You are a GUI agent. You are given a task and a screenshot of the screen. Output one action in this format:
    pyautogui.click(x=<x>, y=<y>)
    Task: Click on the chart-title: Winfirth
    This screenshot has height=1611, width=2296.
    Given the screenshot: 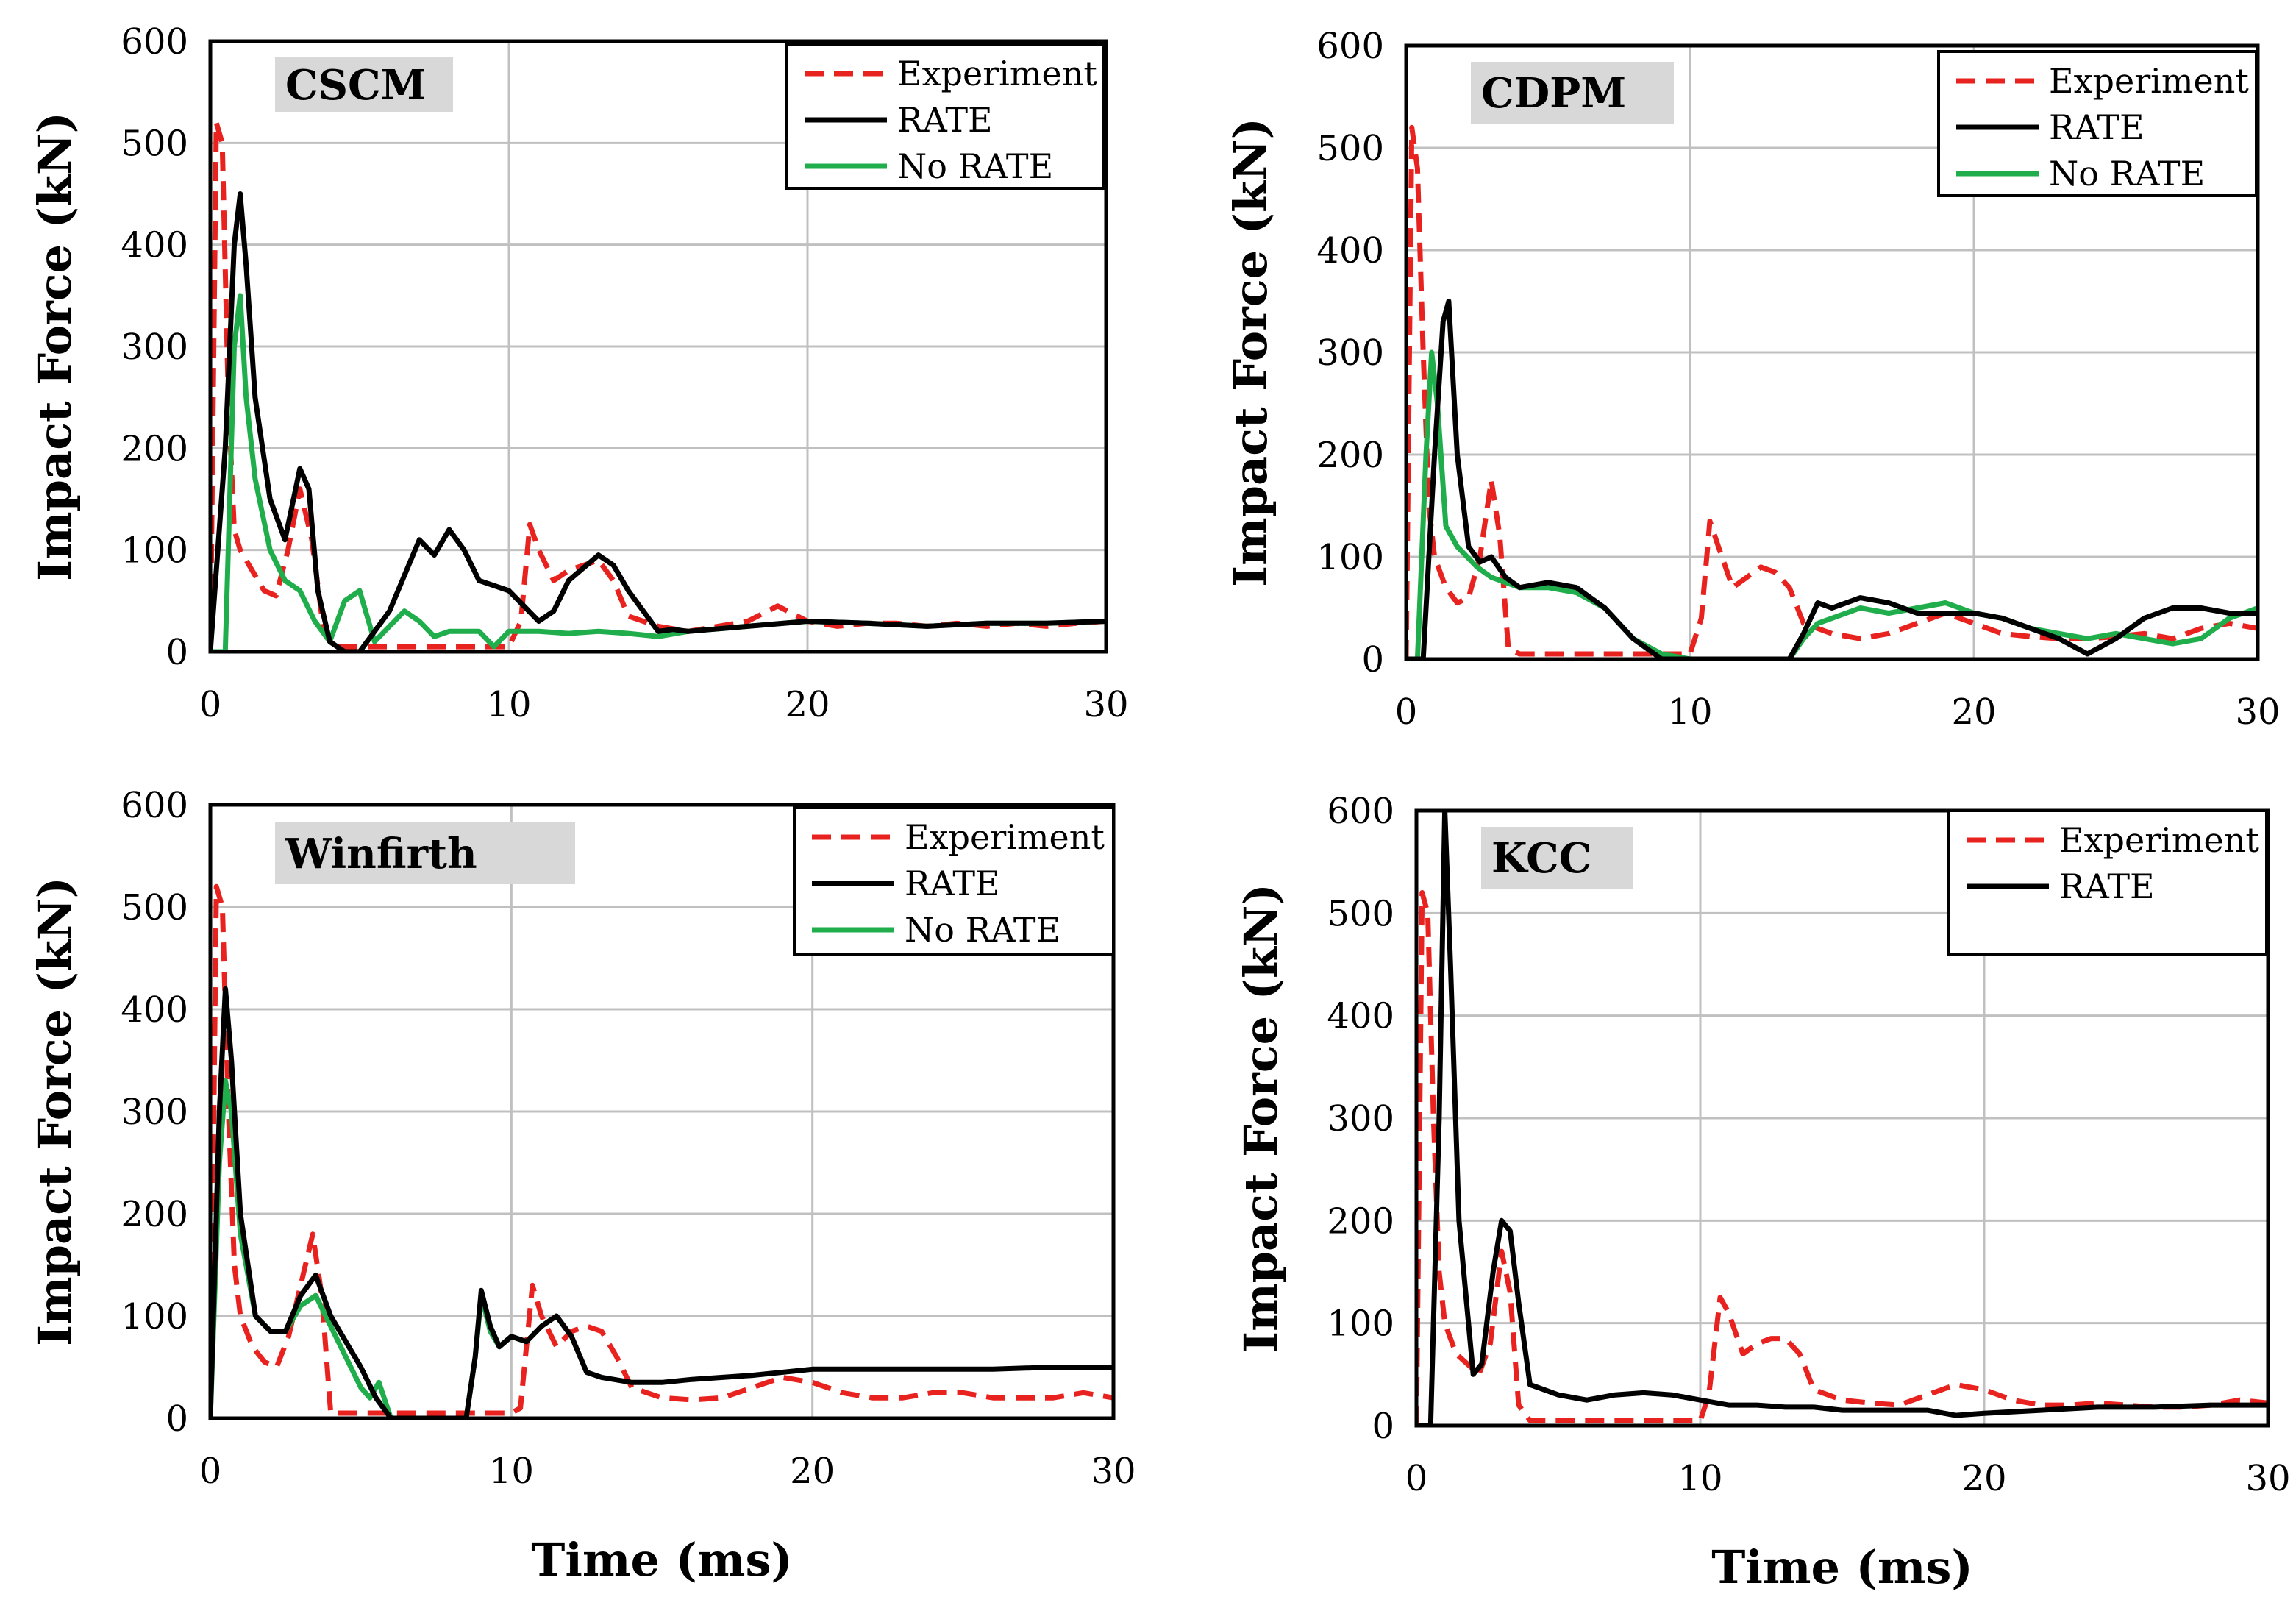 What is the action you would take?
    pyautogui.click(x=381, y=854)
    